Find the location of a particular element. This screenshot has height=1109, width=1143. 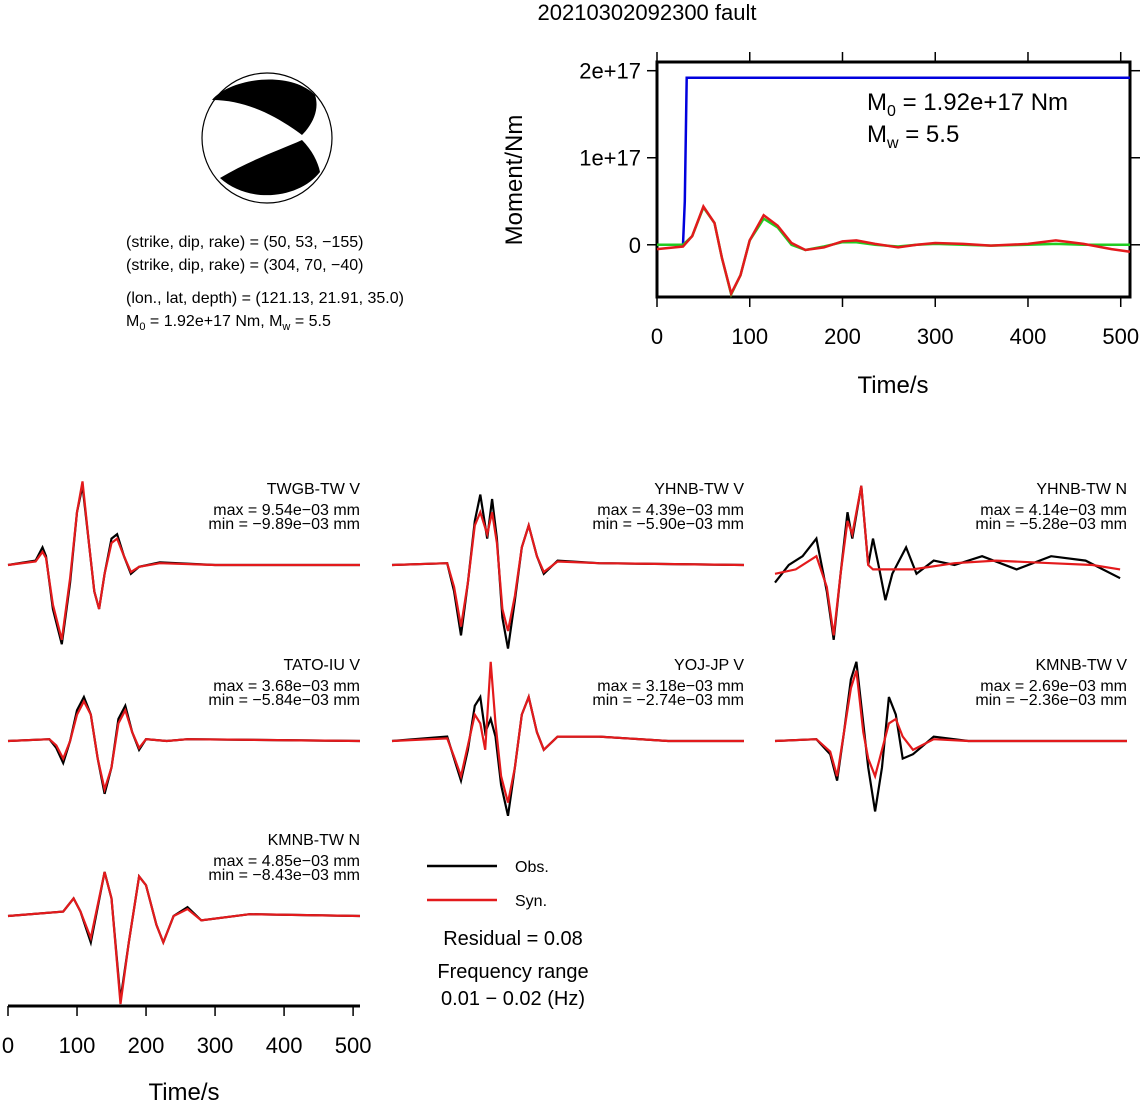

waveform-max-label: max = 4.14e−03 mm is located at coordinates (1053, 510).